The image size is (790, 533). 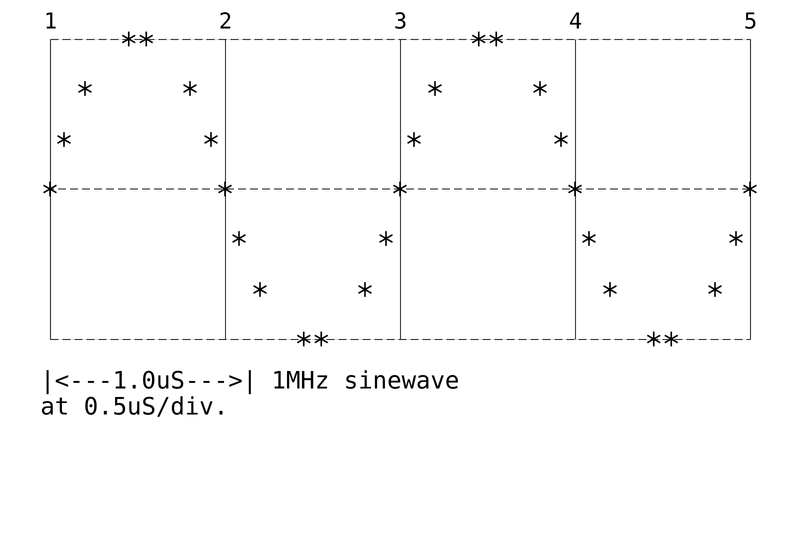 I want to click on x-tick-label: 3, so click(x=401, y=22).